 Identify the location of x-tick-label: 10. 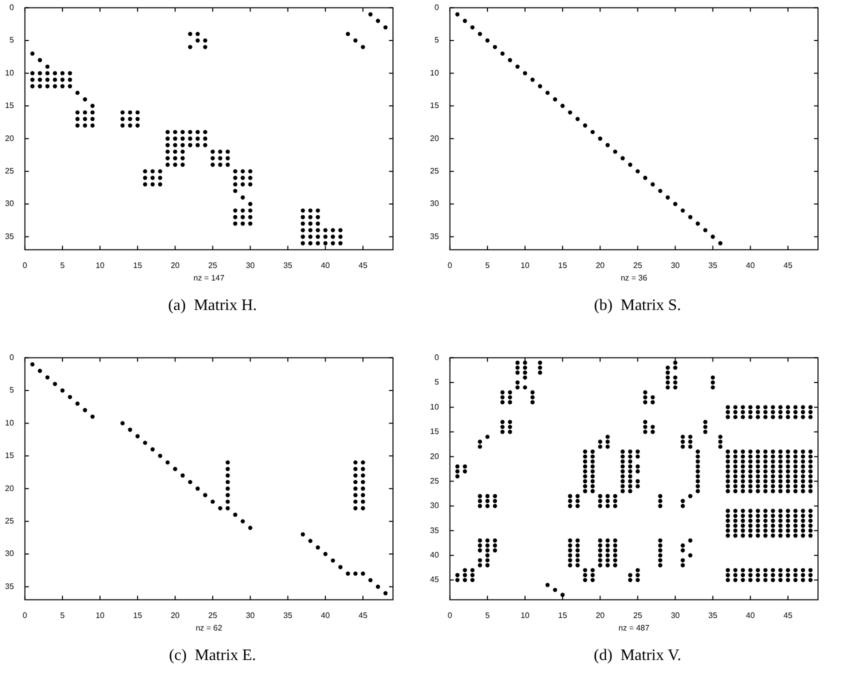
(101, 615).